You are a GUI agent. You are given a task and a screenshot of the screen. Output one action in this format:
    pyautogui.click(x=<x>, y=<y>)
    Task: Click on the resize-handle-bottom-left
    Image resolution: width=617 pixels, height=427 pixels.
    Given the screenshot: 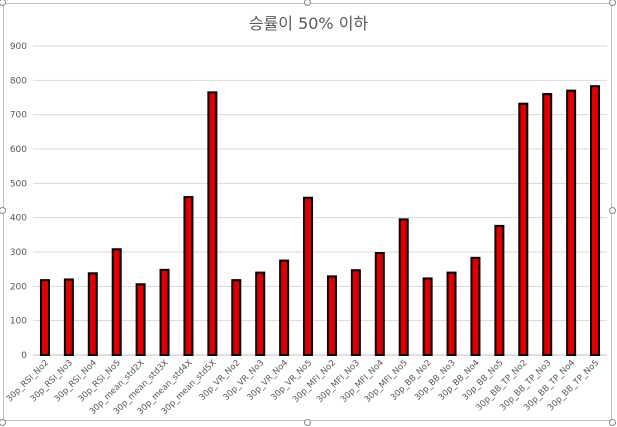 What is the action you would take?
    pyautogui.click(x=3, y=422)
    